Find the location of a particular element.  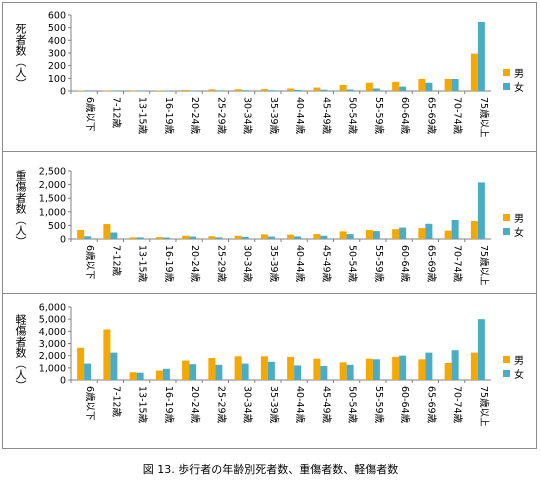

y-tick-label: 300 is located at coordinates (57, 54).